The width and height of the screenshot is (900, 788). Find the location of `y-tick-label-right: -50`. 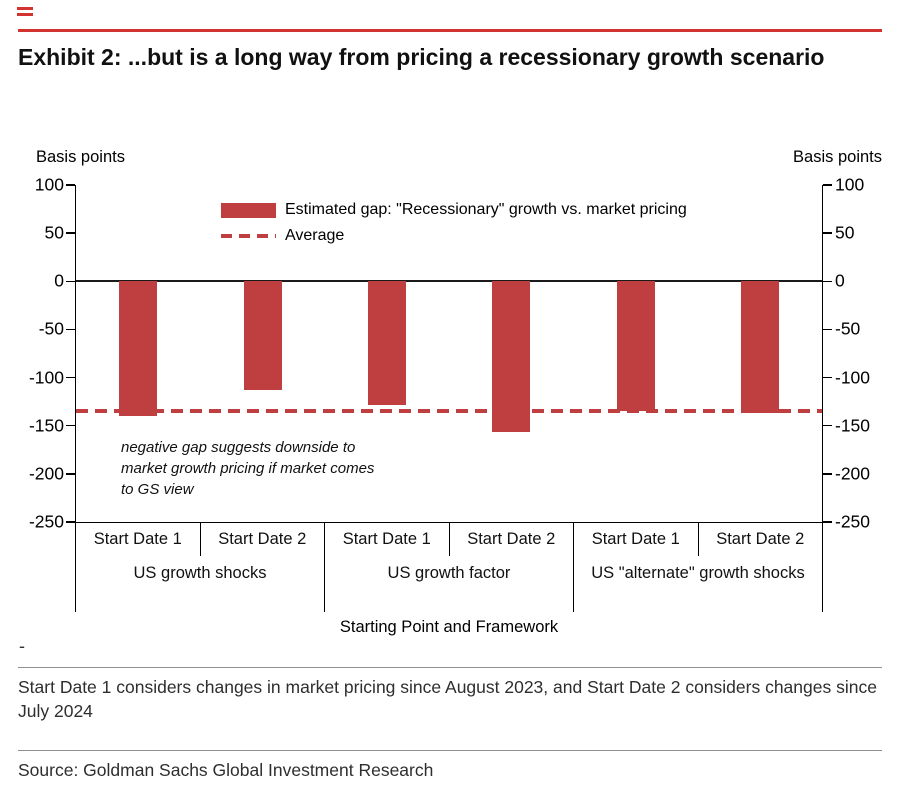

y-tick-label-right: -50 is located at coordinates (848, 328).